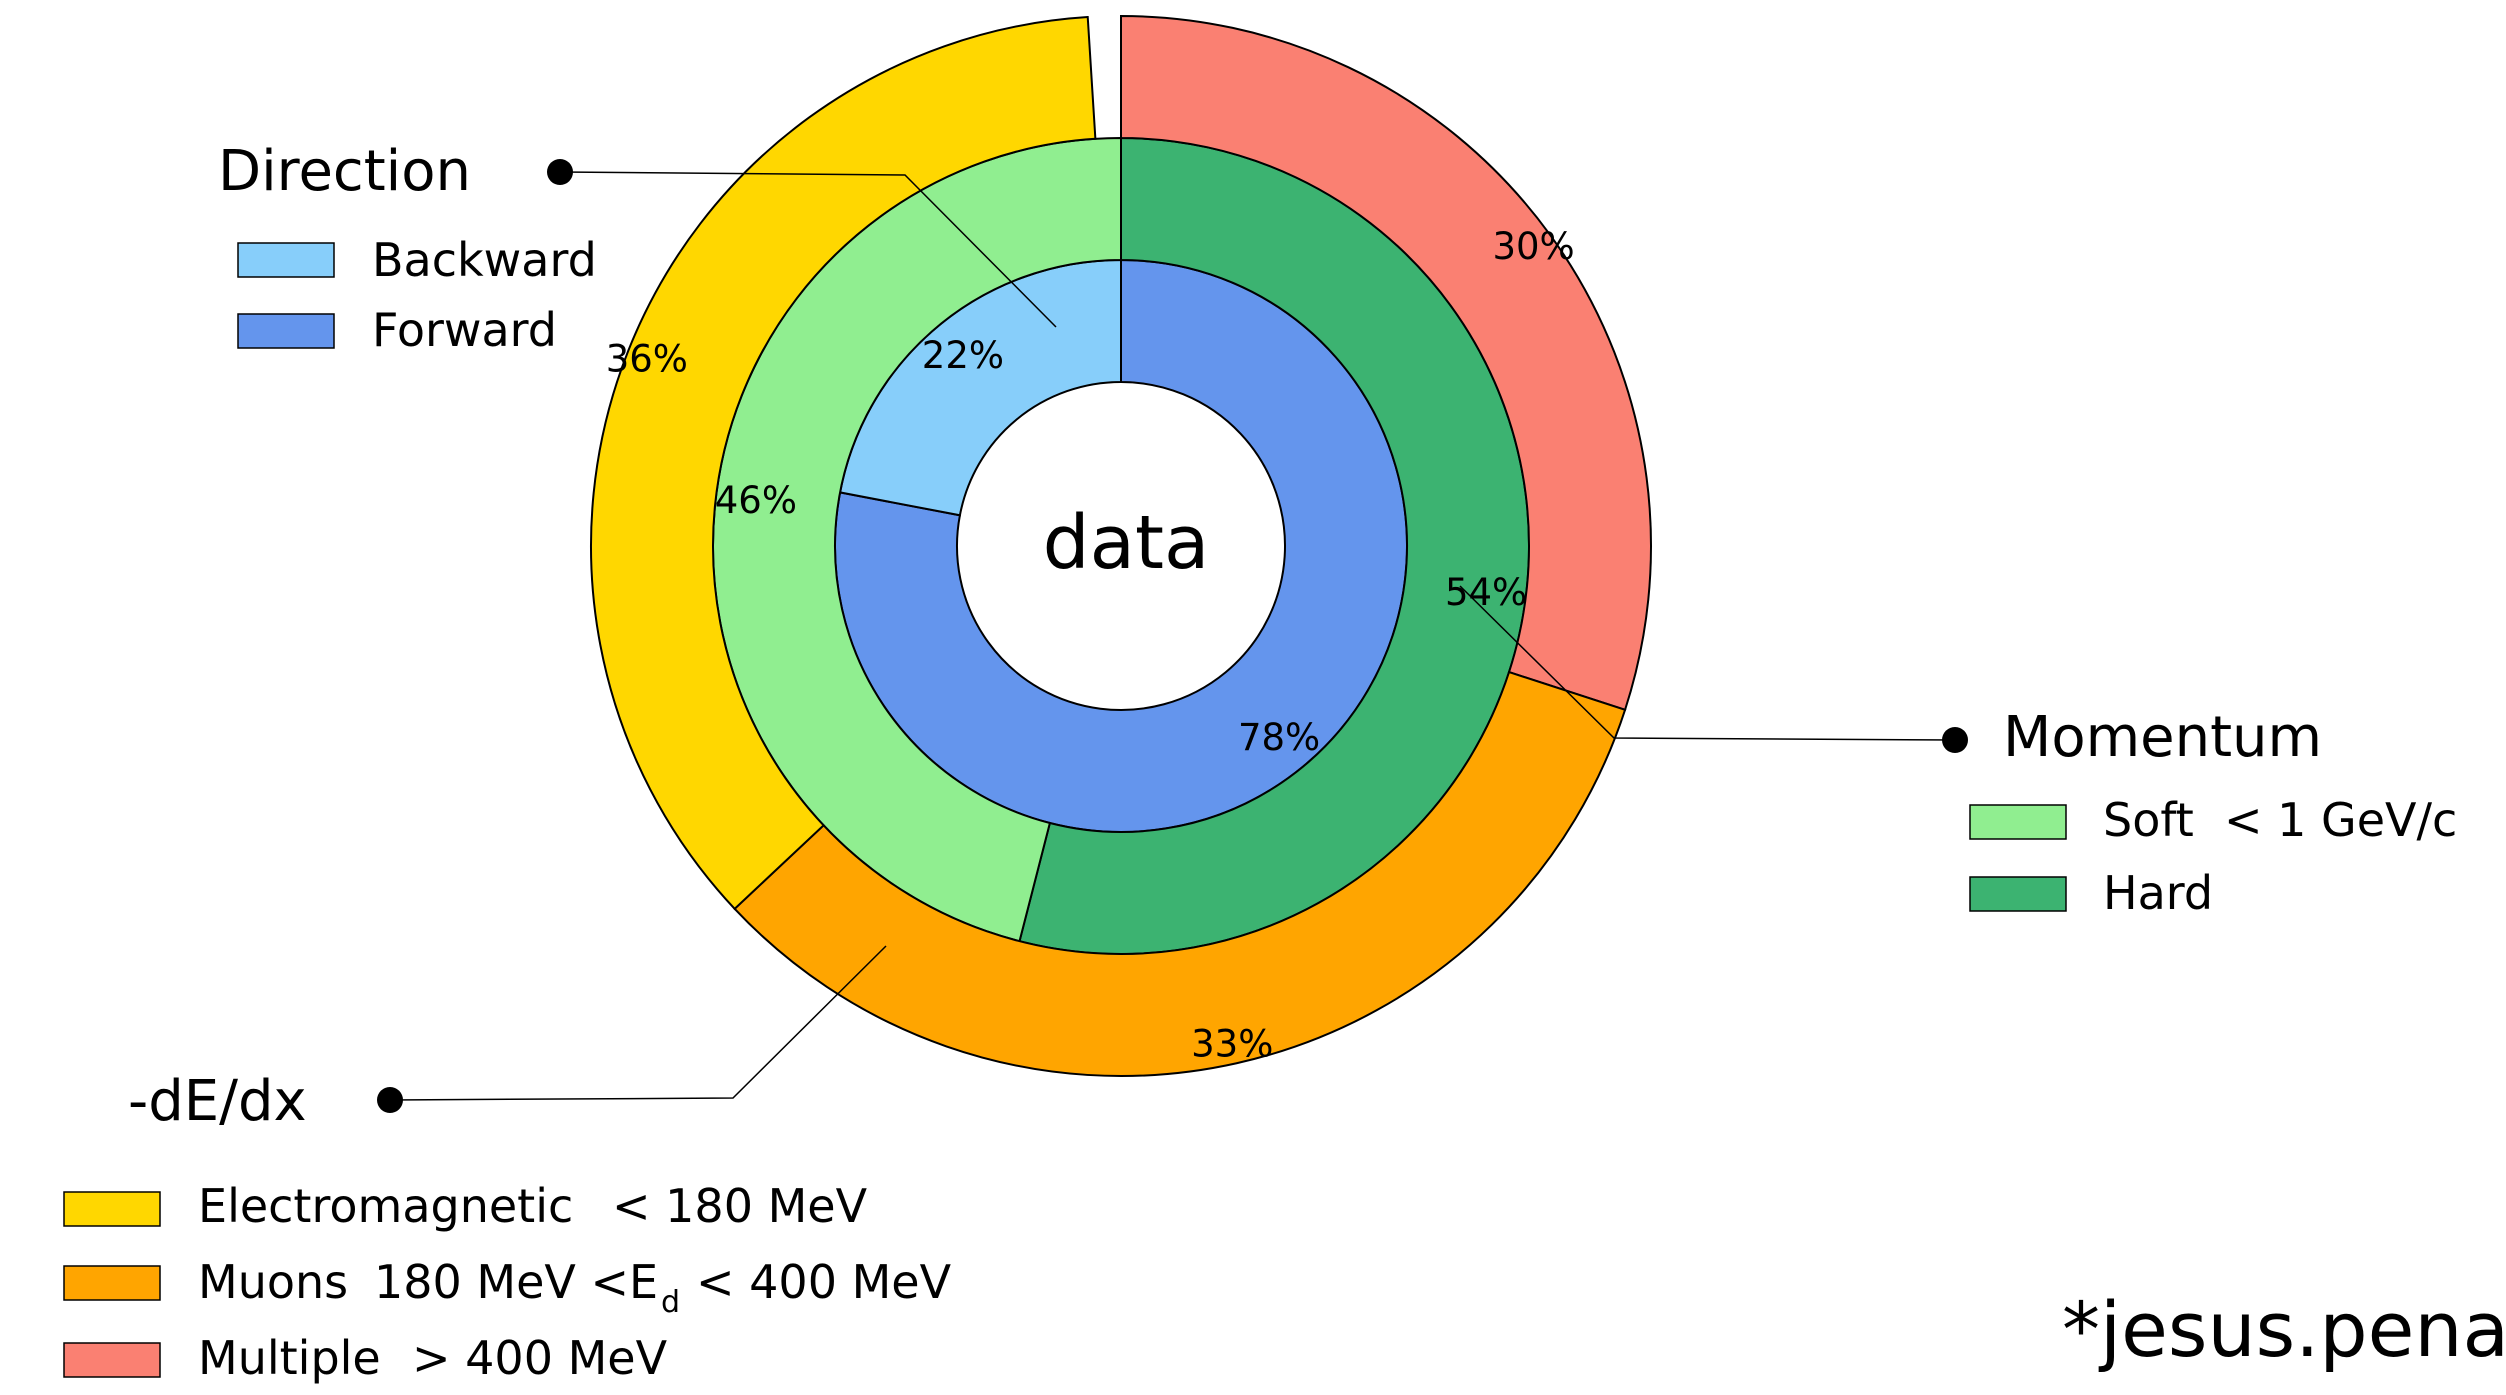 The width and height of the screenshot is (2506, 1395). What do you see at coordinates (273, 1282) in the screenshot?
I see `legend-label-muons: Muons` at bounding box center [273, 1282].